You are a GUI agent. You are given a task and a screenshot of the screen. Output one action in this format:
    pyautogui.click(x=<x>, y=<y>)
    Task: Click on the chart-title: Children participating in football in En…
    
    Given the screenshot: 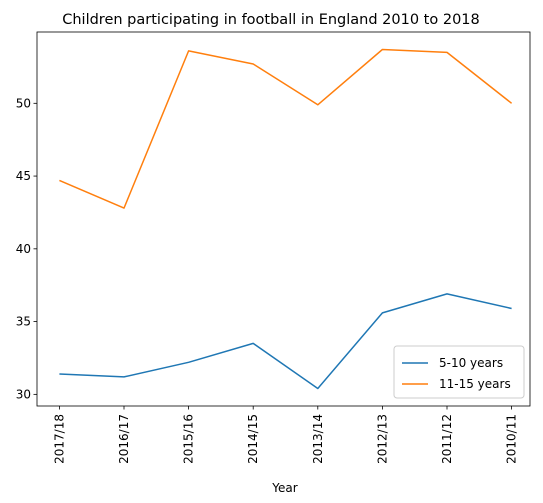 What is the action you would take?
    pyautogui.click(x=271, y=20)
    